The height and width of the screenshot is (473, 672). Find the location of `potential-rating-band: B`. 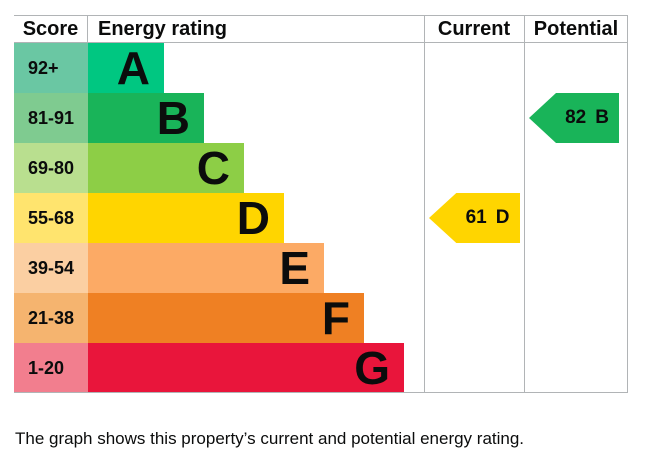

potential-rating-band: B is located at coordinates (602, 117).